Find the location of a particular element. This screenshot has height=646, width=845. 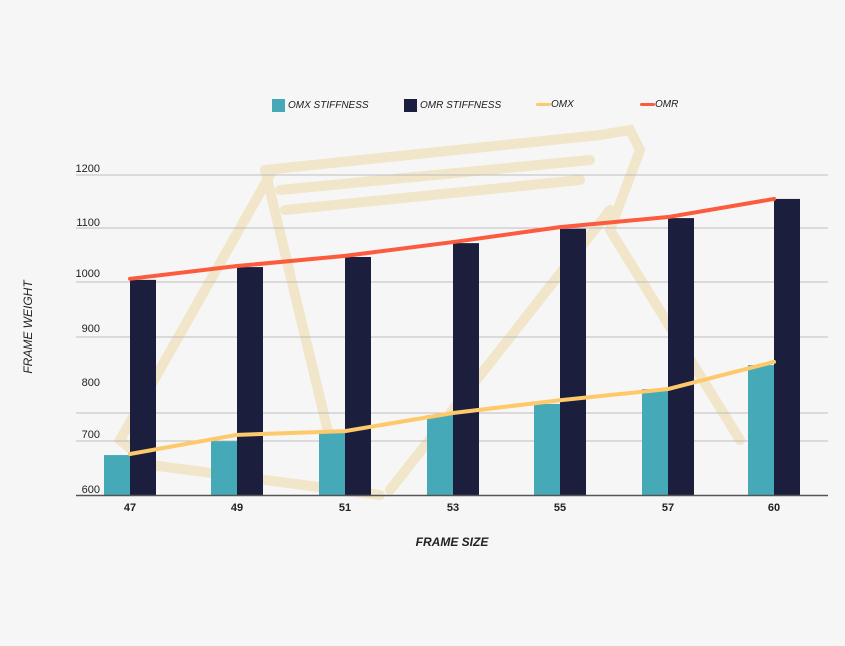

x-tick-label: 60 is located at coordinates (774, 508).